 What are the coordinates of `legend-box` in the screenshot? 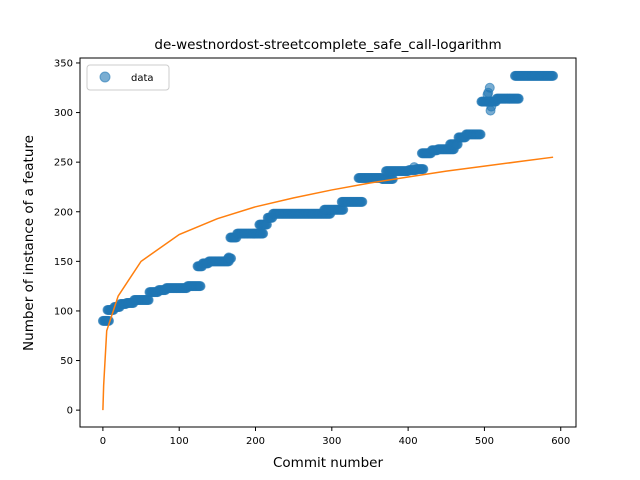 It's located at (128, 77).